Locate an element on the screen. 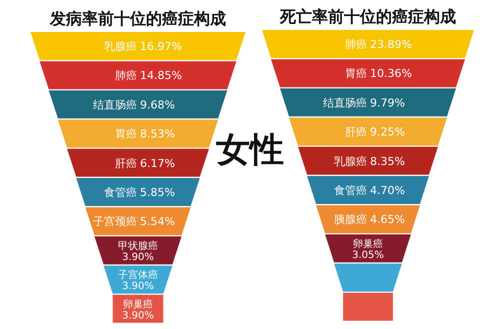 The image size is (500, 329). data-label: 8.53% is located at coordinates (157, 134).